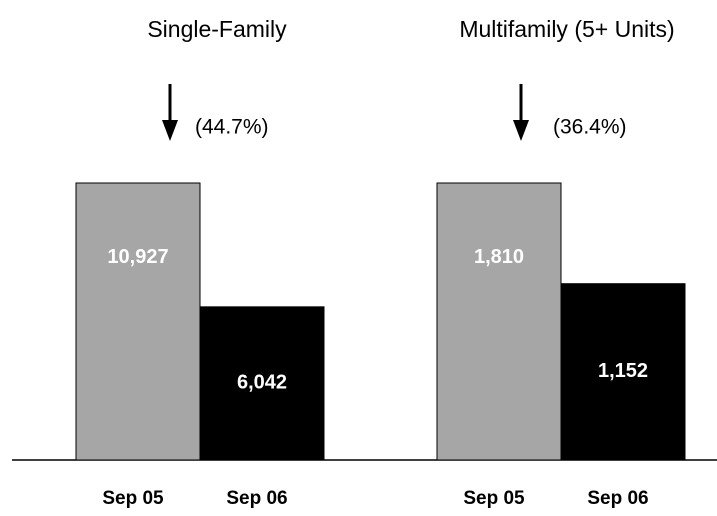 The width and height of the screenshot is (717, 516). Describe the element at coordinates (232, 127) in the screenshot. I see `annotation: (44.7%)` at that location.